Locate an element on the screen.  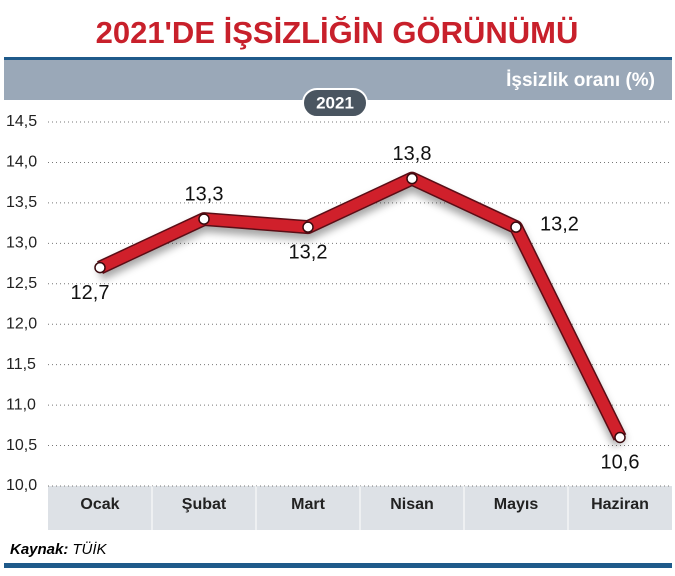
x-tick-label: Haziran is located at coordinates (620, 504).